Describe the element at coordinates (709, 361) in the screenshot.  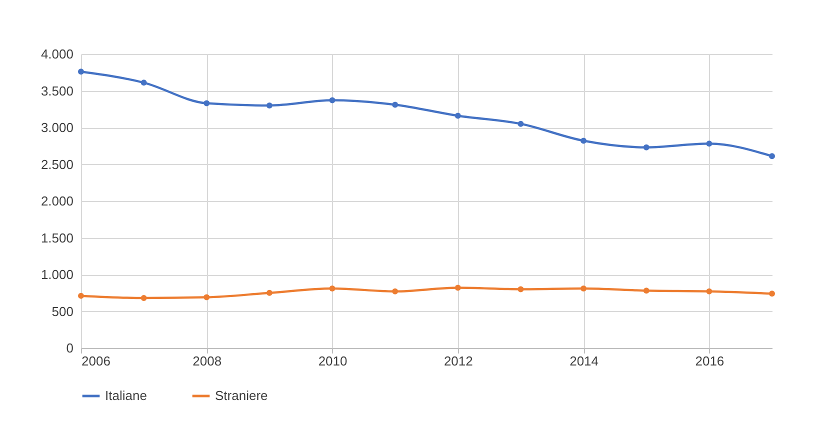
I see `x-tick-label: 2016` at that location.